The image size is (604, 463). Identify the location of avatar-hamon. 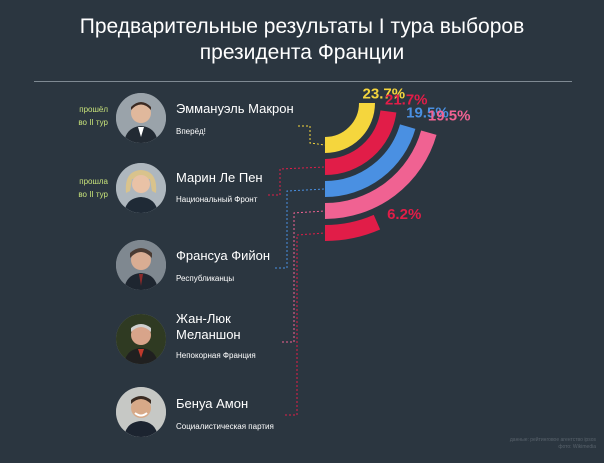
(141, 412).